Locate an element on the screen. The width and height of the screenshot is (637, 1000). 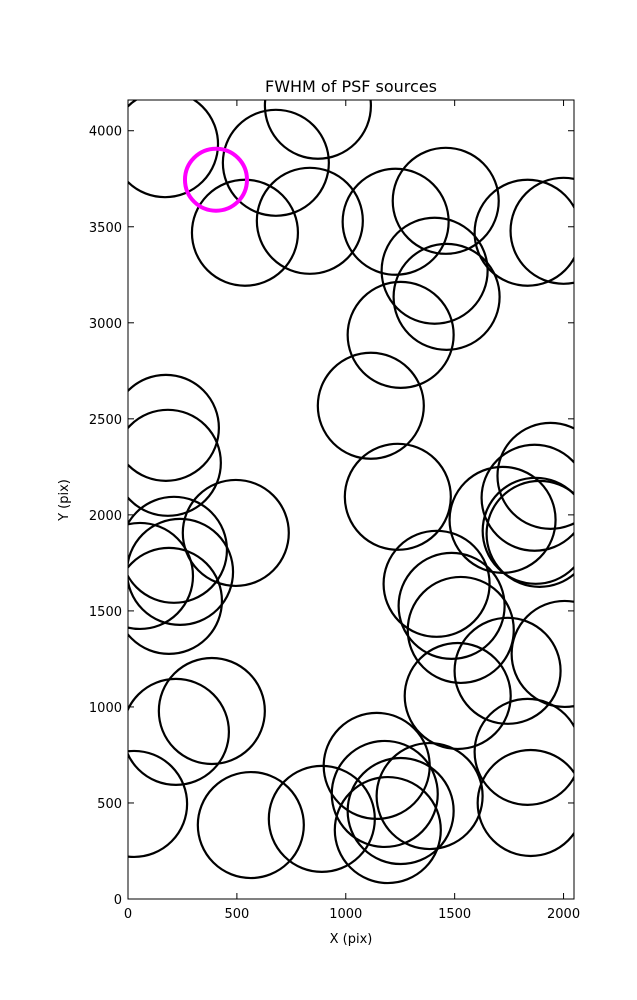
y-tick-label: 1000 is located at coordinates (105, 708).